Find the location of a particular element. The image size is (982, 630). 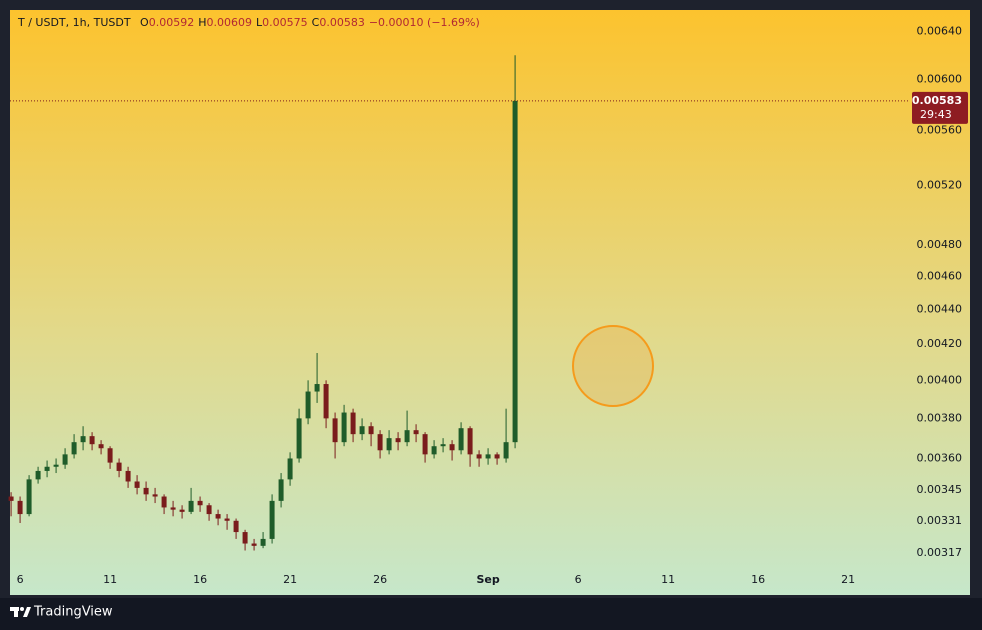

y-tick-label: 0.00345 is located at coordinates (940, 489).